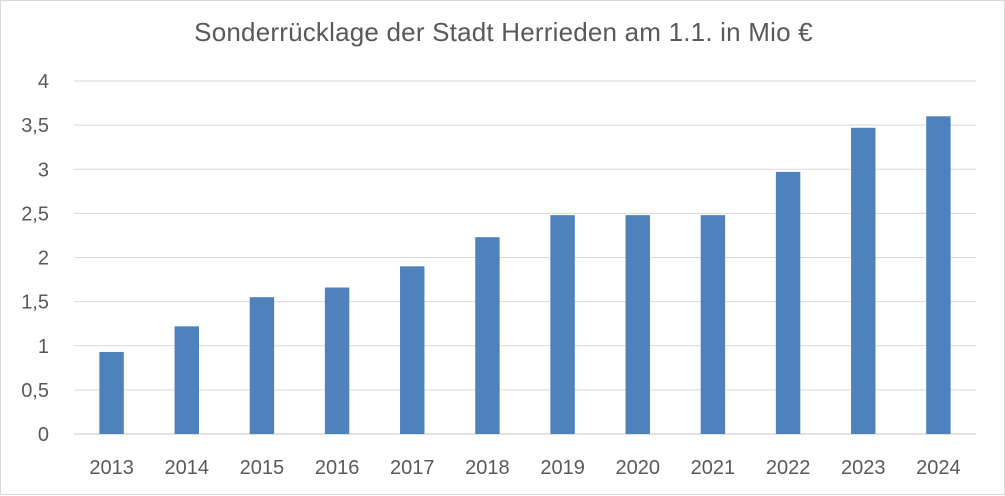 The image size is (1005, 496). I want to click on y-tick-label: 3, so click(43, 170).